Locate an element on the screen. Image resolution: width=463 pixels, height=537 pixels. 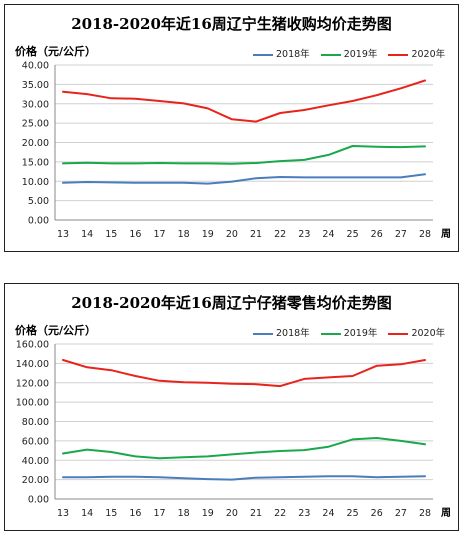
y-tick-label: 35.00 is located at coordinates (35, 85).